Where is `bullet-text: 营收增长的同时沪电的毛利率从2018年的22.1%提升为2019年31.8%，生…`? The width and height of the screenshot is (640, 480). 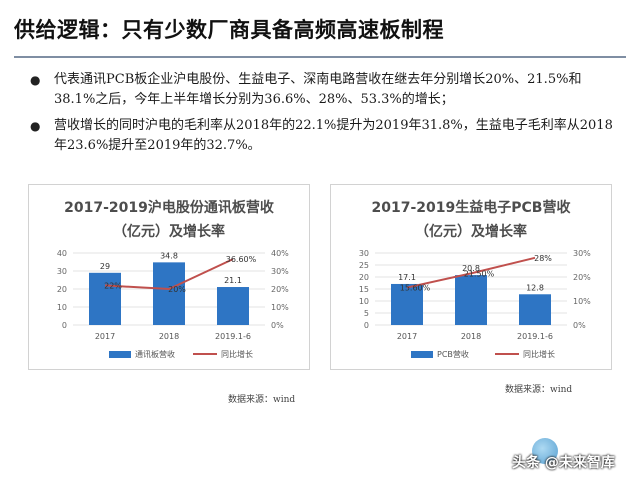 bullet-text: 营收增长的同时沪电的毛利率从2018年的22.1%提升为2019年31.8%，生… is located at coordinates (333, 135).